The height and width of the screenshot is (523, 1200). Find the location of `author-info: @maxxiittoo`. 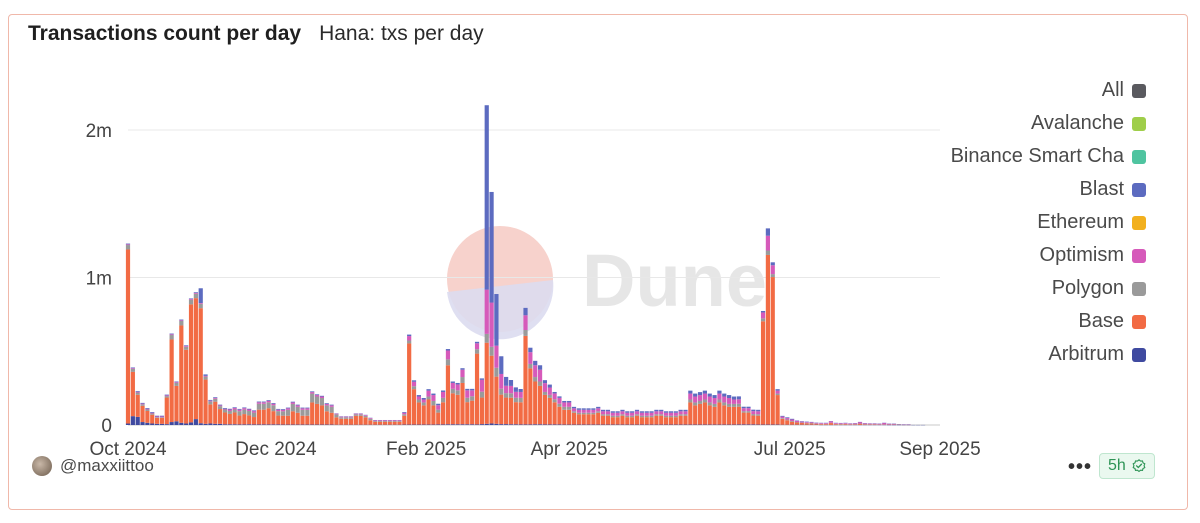

author-info: @maxxiittoo is located at coordinates (93, 466).